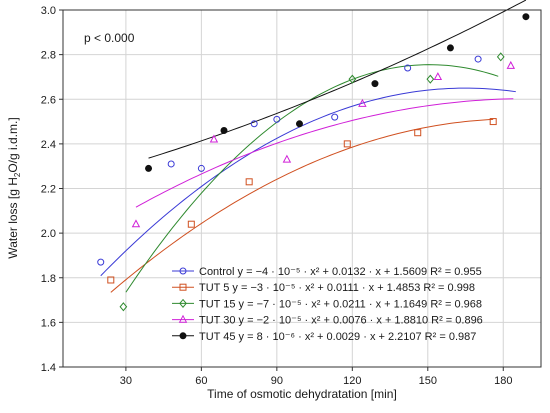 The image size is (550, 413). Describe the element at coordinates (109, 38) in the screenshot. I see `annotation-p-value: p < 0.000` at that location.